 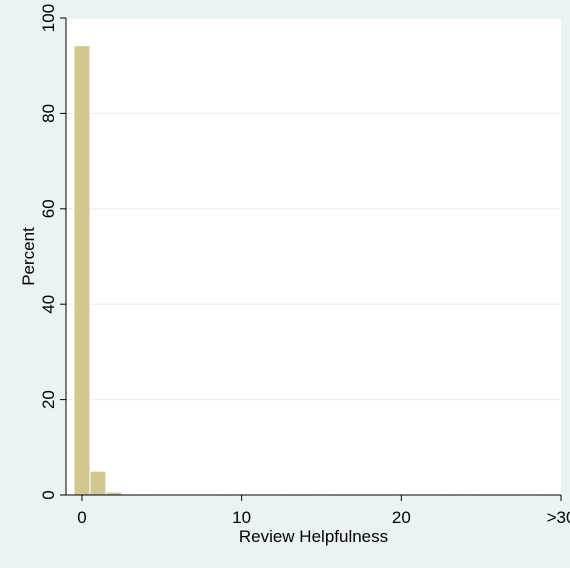 What do you see at coordinates (52, 252) in the screenshot?
I see `y-axis-ticks: 0 20 40 60 80 100` at bounding box center [52, 252].